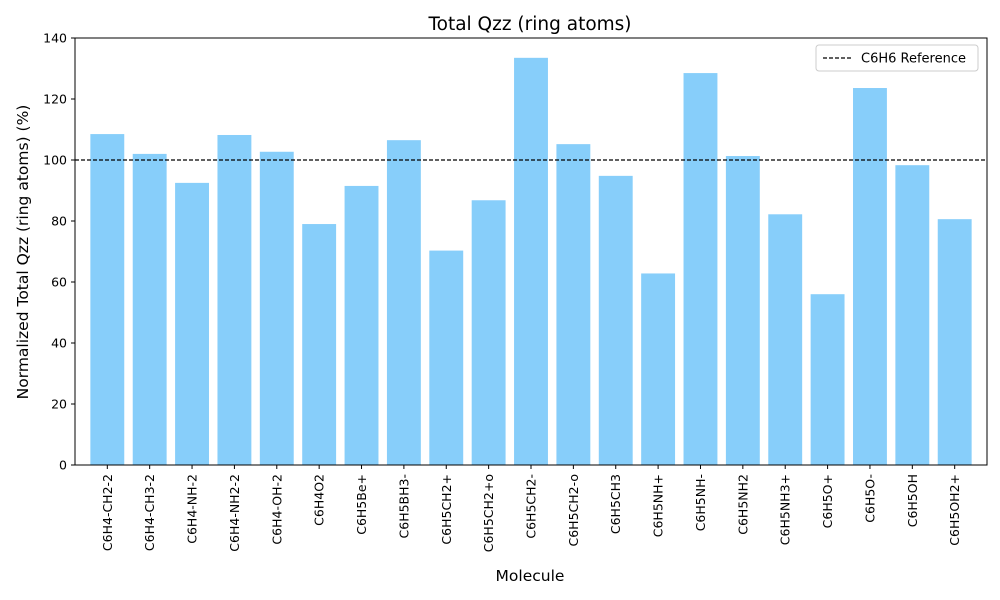  Describe the element at coordinates (319, 500) in the screenshot. I see `x-tick-label: C6H4O2` at that location.